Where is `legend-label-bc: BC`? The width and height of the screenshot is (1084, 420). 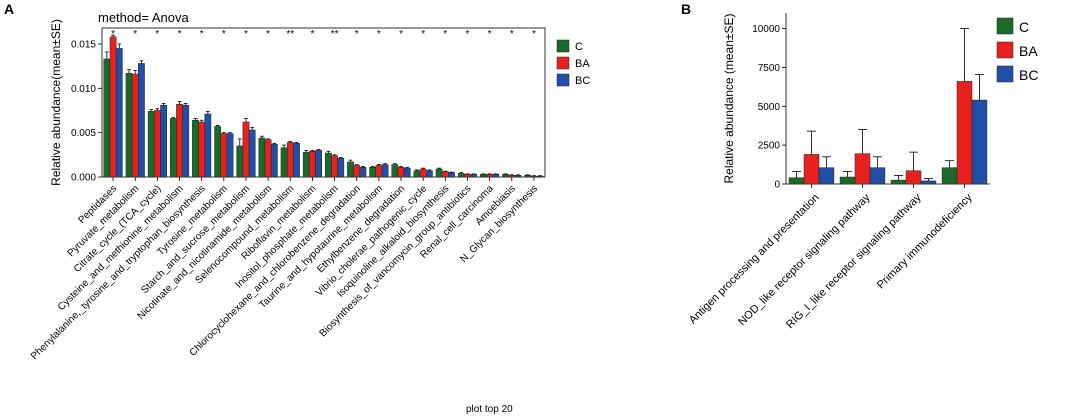 legend-label-bc: BC is located at coordinates (582, 81).